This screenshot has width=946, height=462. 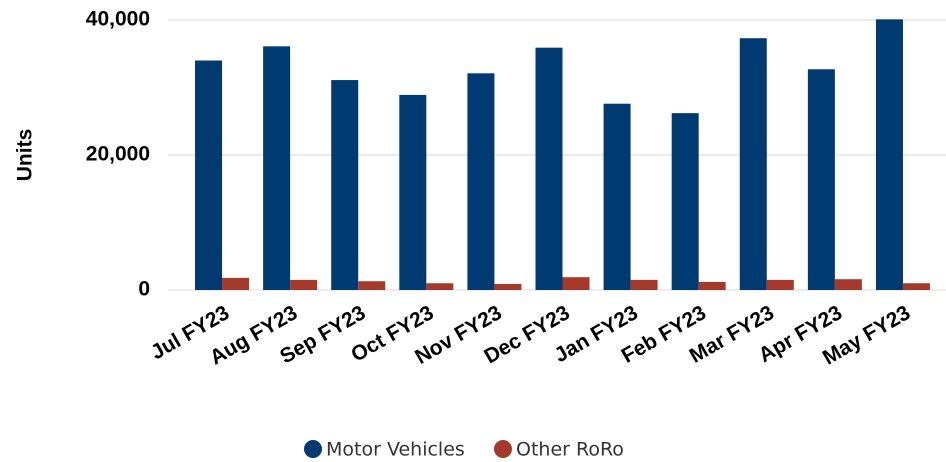 What do you see at coordinates (395, 450) in the screenshot?
I see `legend-label: Motor Vehicles` at bounding box center [395, 450].